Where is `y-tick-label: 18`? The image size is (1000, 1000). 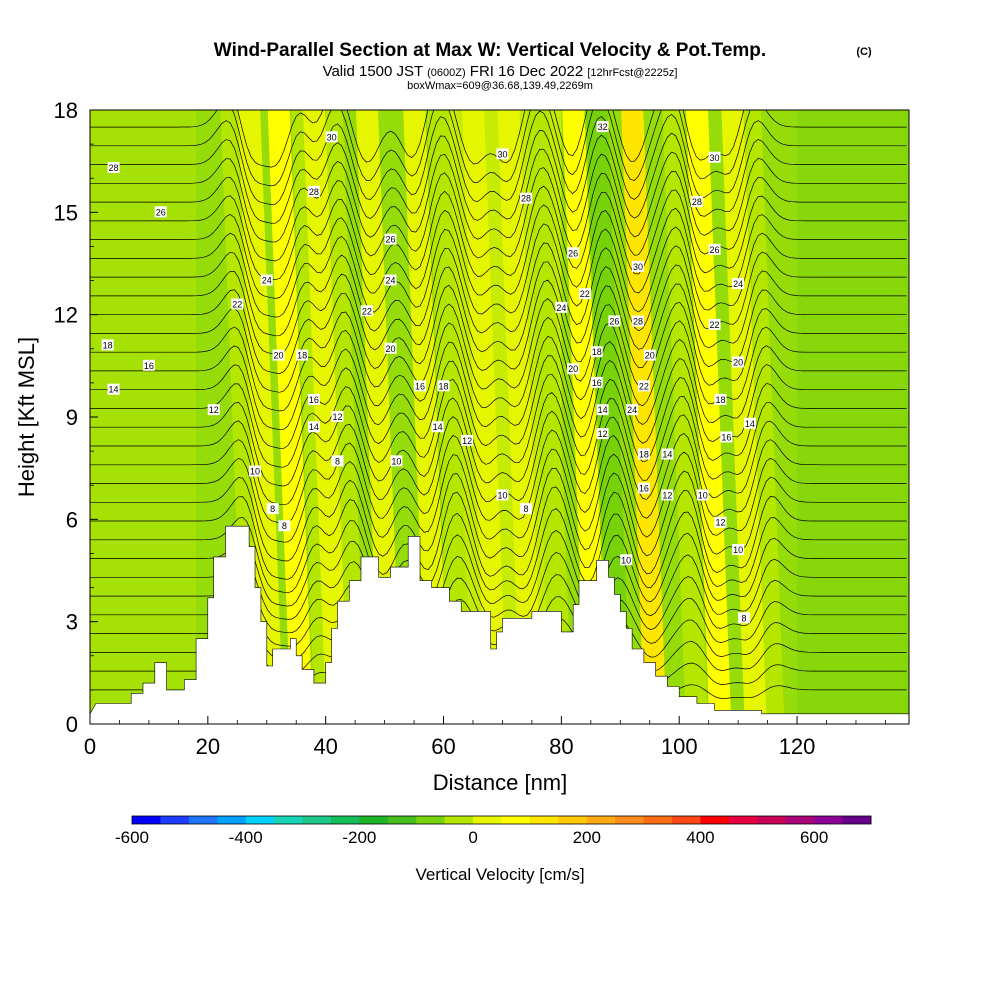
y-tick-label: 18 is located at coordinates (66, 110).